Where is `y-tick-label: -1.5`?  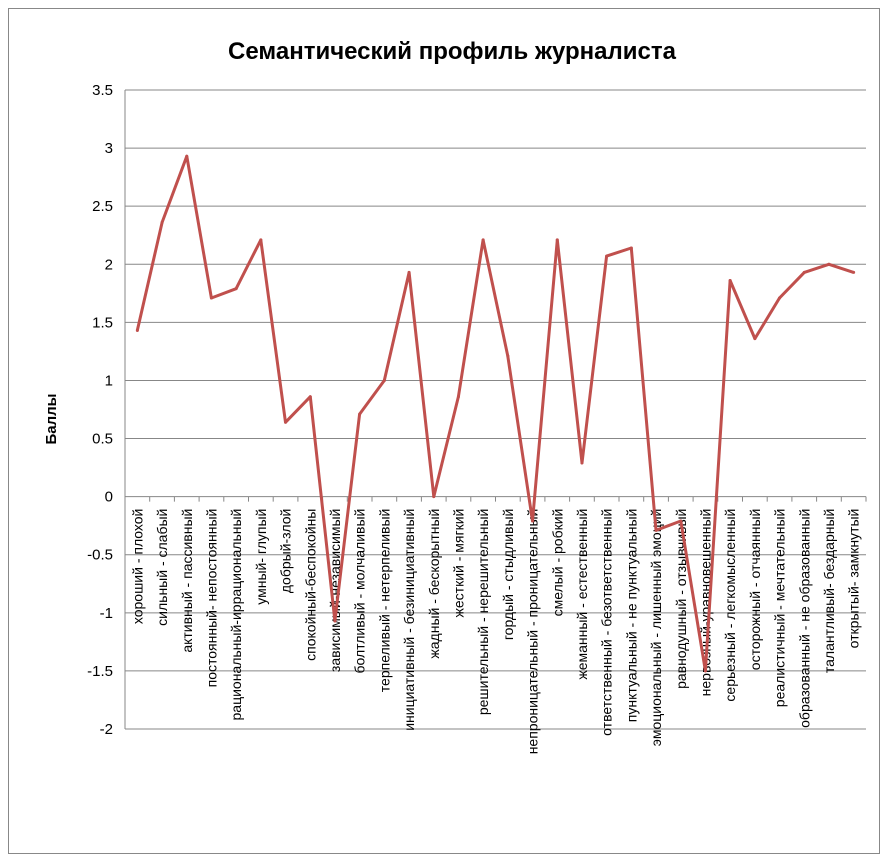
y-tick-label: -1.5 is located at coordinates (100, 671).